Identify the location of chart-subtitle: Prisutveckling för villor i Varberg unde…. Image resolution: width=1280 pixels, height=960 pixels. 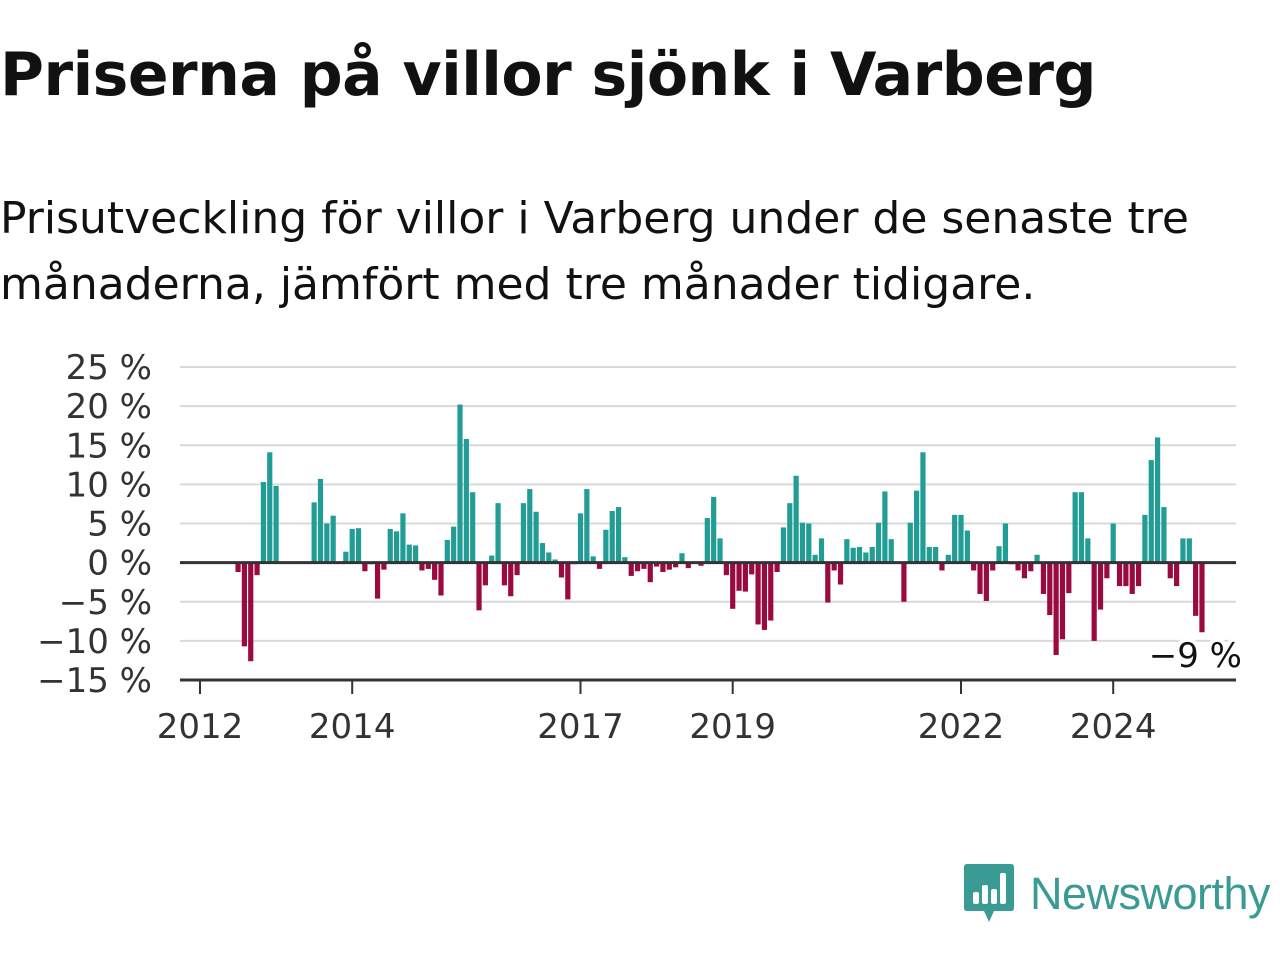
(594, 251).